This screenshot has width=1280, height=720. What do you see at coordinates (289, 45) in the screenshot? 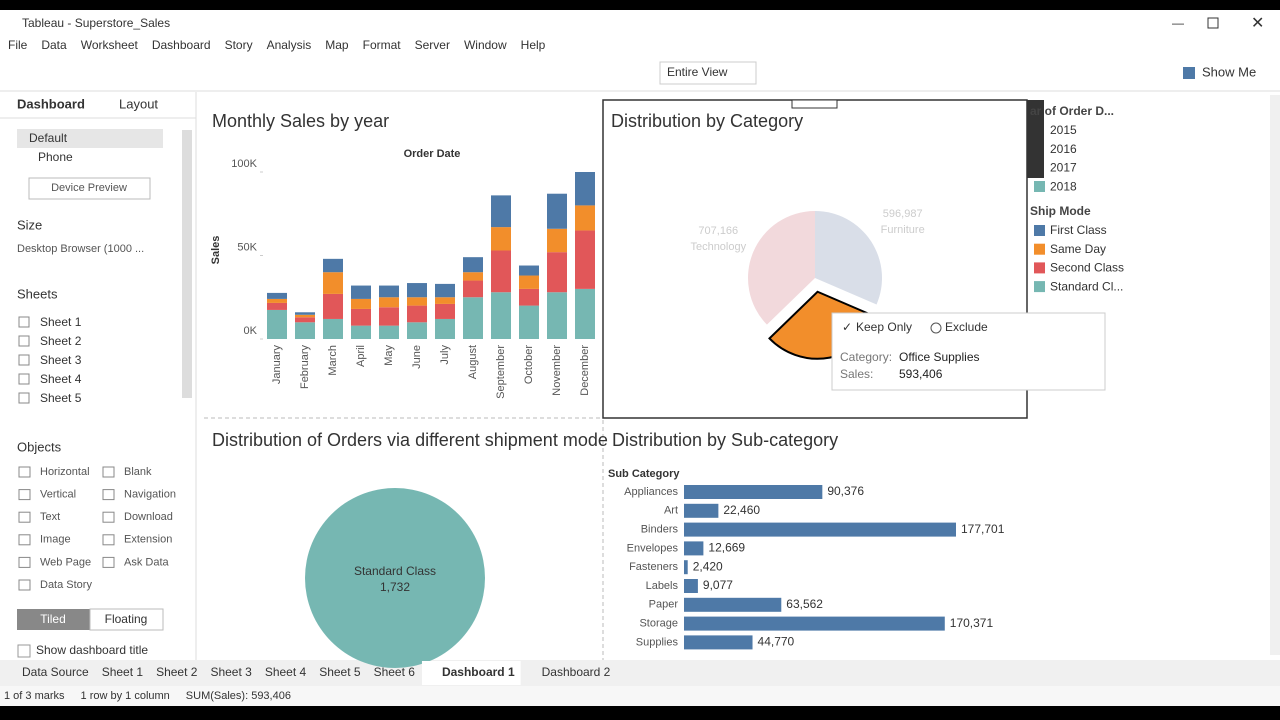
I see `menu-item: Analysis` at bounding box center [289, 45].